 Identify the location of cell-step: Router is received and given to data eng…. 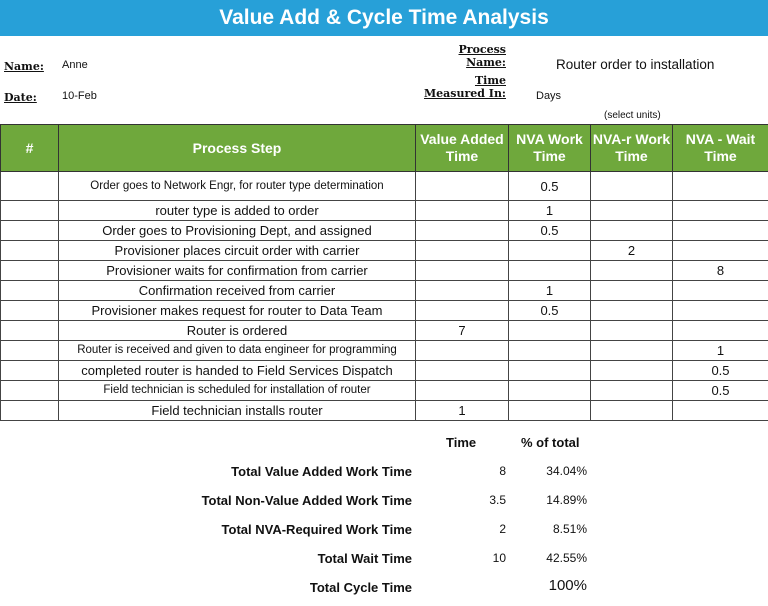
(237, 350).